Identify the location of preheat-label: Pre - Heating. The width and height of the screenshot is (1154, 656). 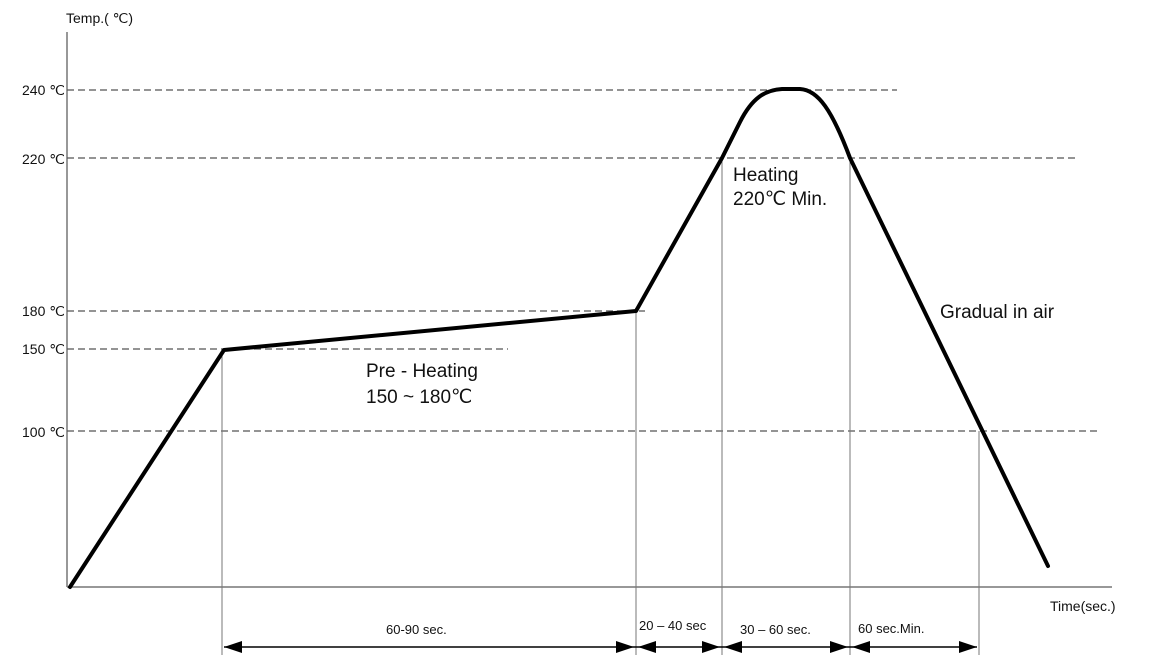
(422, 371).